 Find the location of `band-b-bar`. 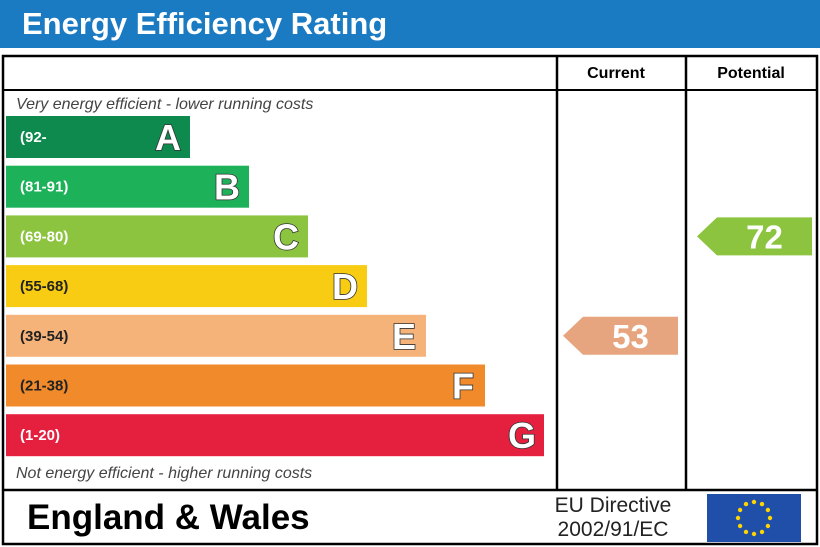

band-b-bar is located at coordinates (127, 186).